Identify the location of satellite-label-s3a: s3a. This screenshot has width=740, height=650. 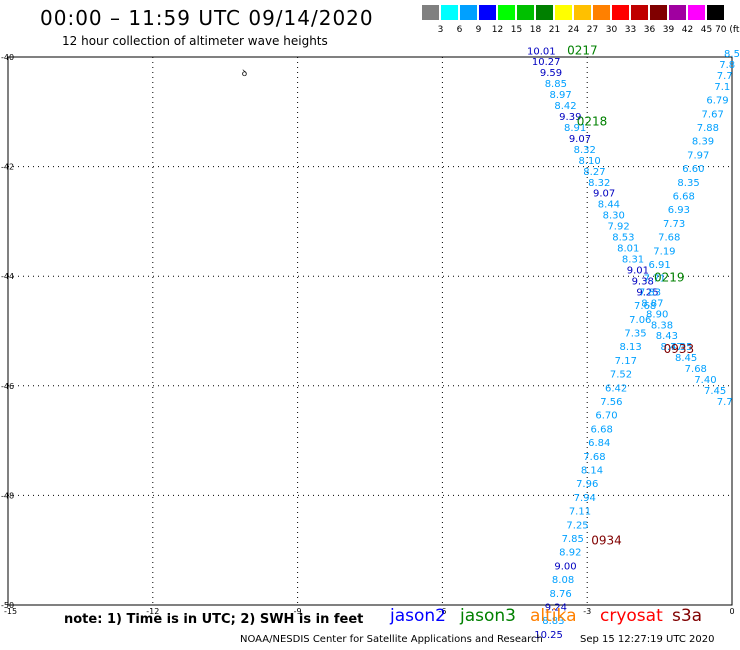
(687, 616).